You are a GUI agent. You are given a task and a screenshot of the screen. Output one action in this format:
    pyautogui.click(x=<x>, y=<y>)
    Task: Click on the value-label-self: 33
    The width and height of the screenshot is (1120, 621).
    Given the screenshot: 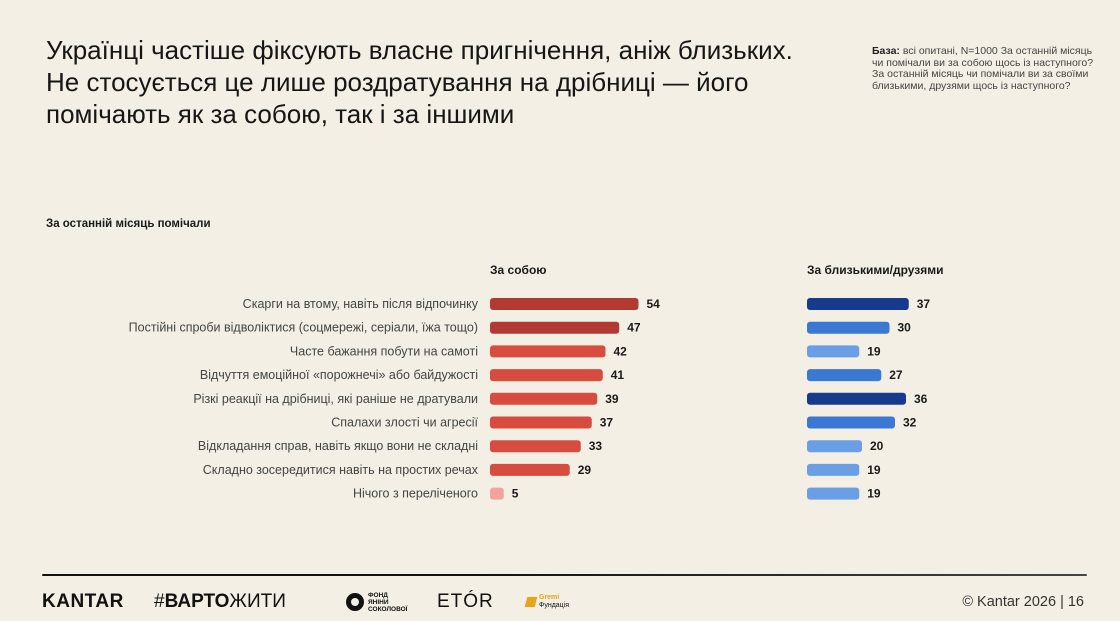 What is the action you would take?
    pyautogui.click(x=596, y=446)
    